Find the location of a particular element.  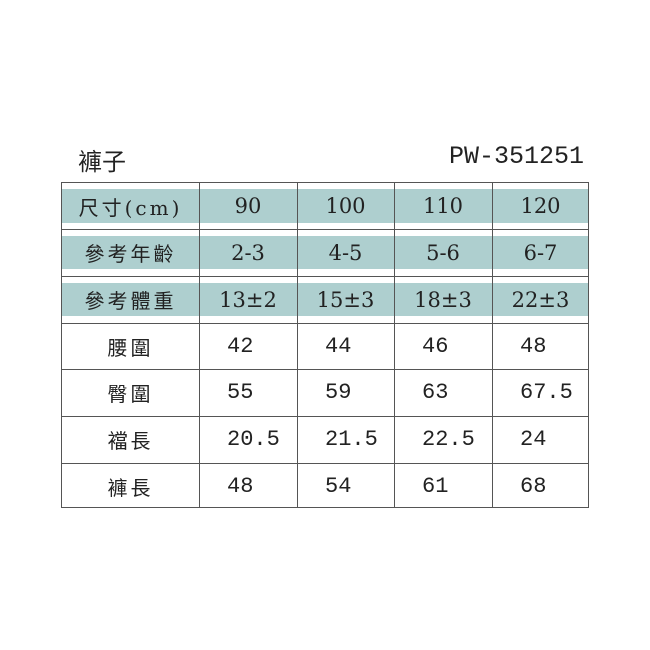

measure-value: 54 is located at coordinates (338, 486).